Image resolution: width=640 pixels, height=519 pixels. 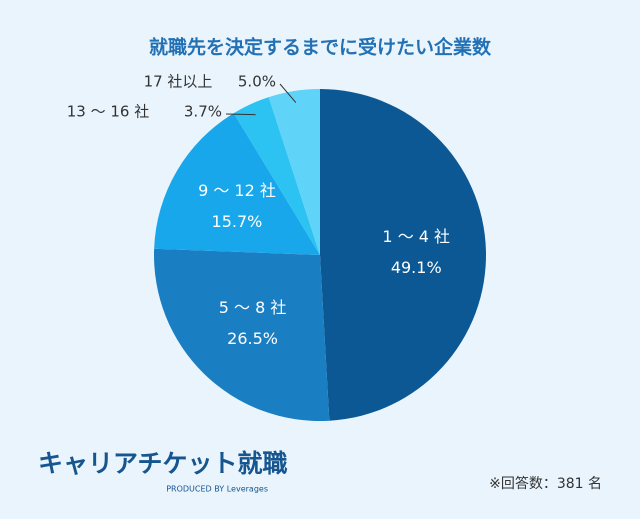 I want to click on slice-label: 1 ～ 4 社, so click(x=416, y=236).